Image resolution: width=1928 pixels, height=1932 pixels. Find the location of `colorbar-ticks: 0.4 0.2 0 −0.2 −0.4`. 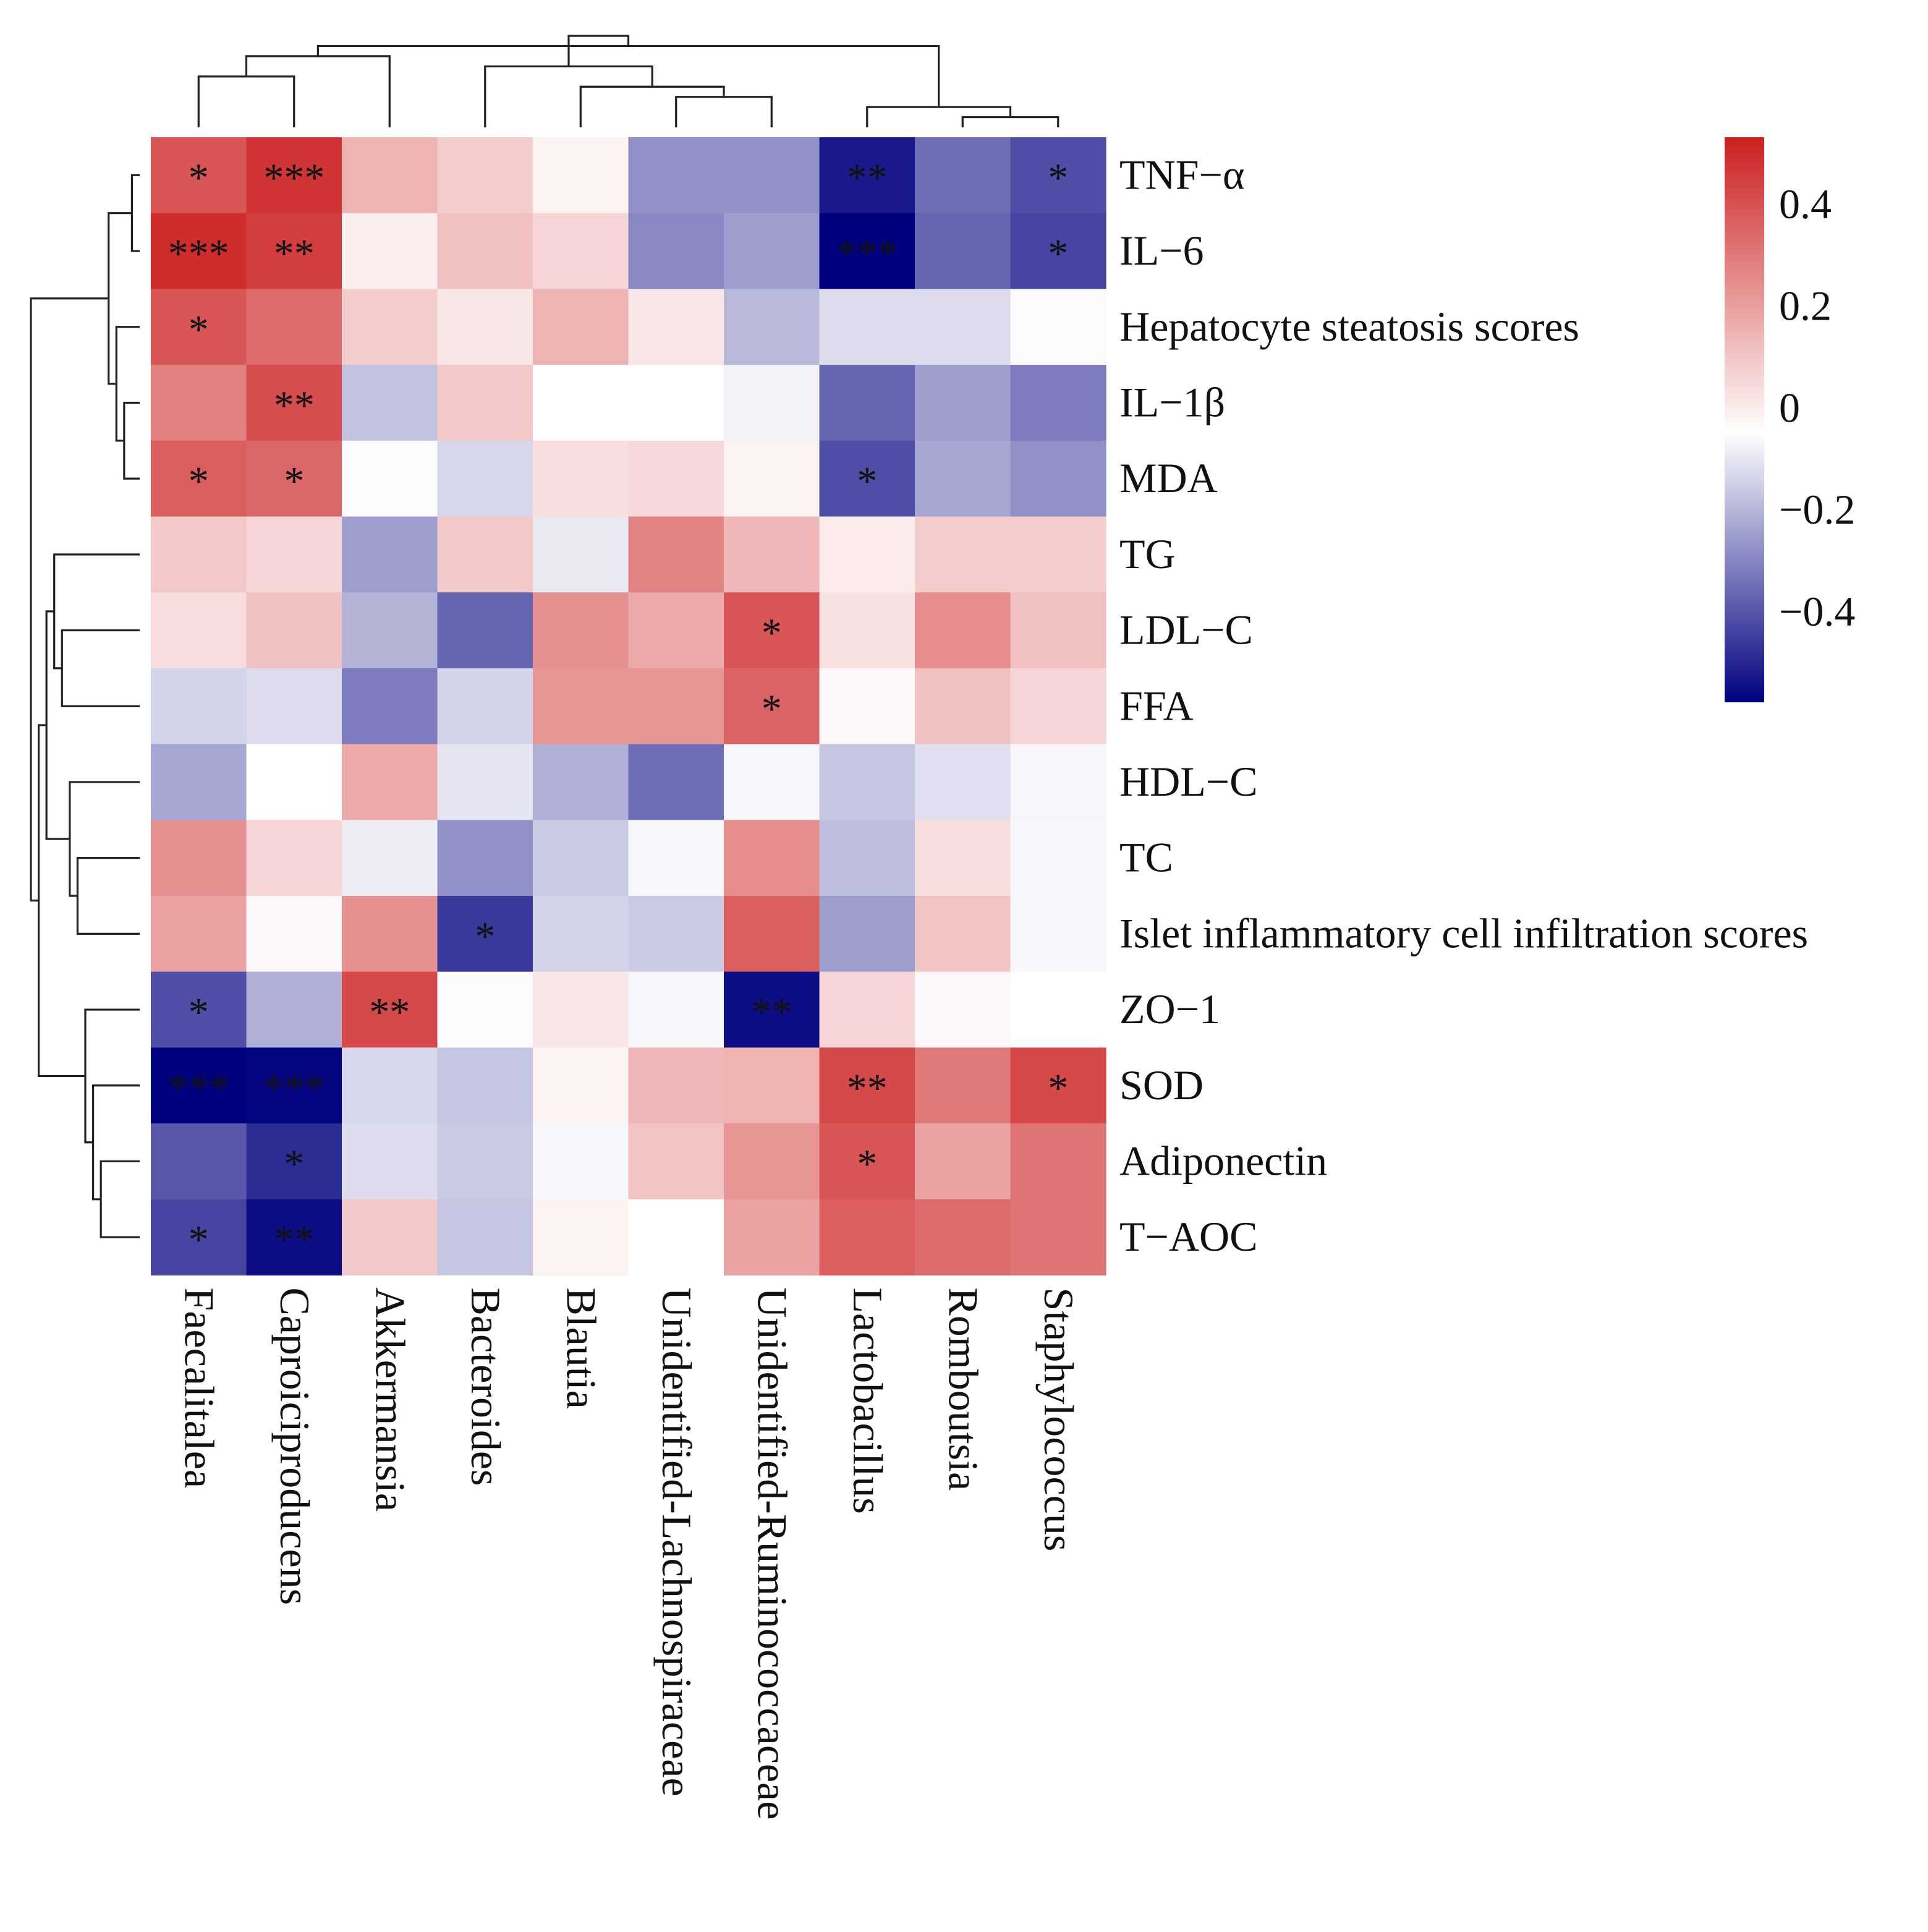

colorbar-ticks: 0.4 0.2 0 −0.2 −0.4 is located at coordinates (1817, 408).